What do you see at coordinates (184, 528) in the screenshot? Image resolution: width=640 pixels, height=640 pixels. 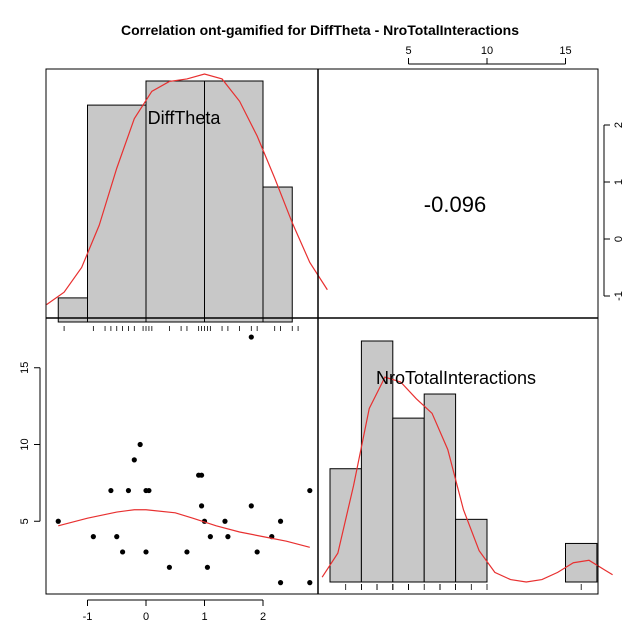 I see `smooth-curve` at bounding box center [184, 528].